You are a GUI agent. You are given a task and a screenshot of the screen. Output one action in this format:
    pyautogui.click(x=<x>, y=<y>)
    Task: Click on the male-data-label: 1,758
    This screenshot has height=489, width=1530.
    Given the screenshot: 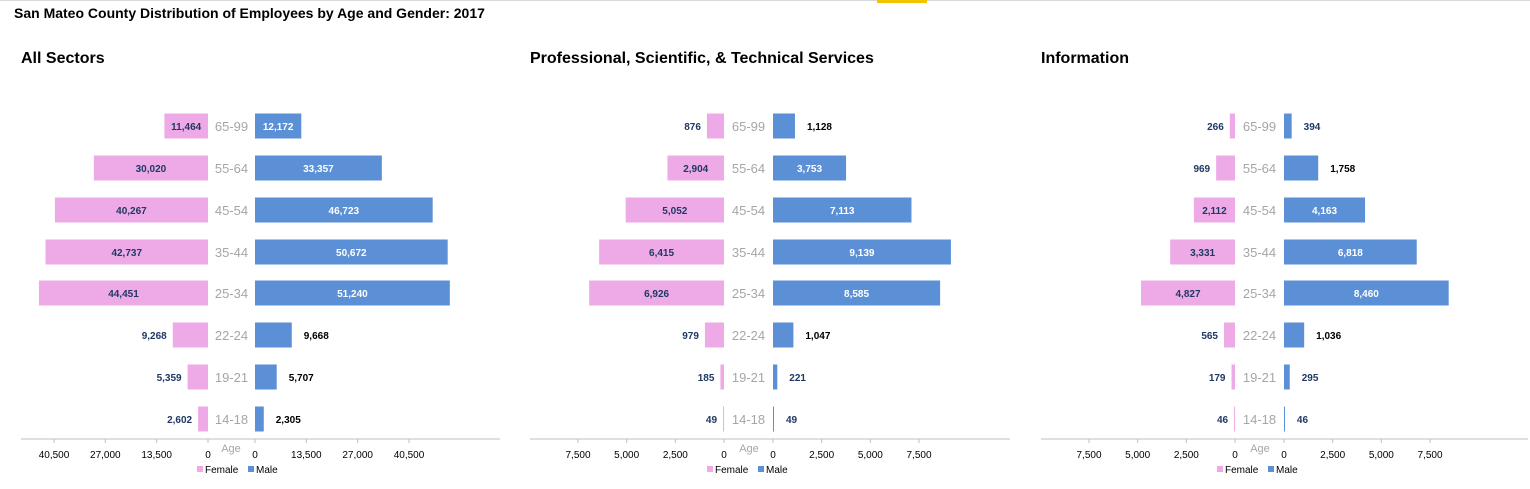 What is the action you would take?
    pyautogui.click(x=1342, y=169)
    